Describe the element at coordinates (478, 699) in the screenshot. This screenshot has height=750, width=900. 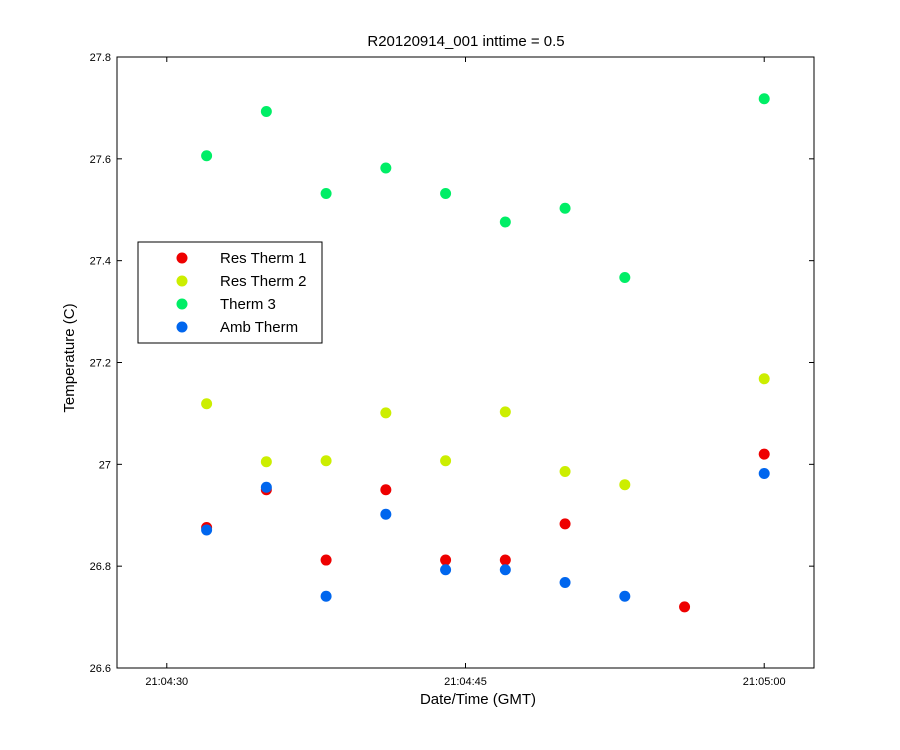
I see `x-axis-title: Date/Time (GMT)` at that location.